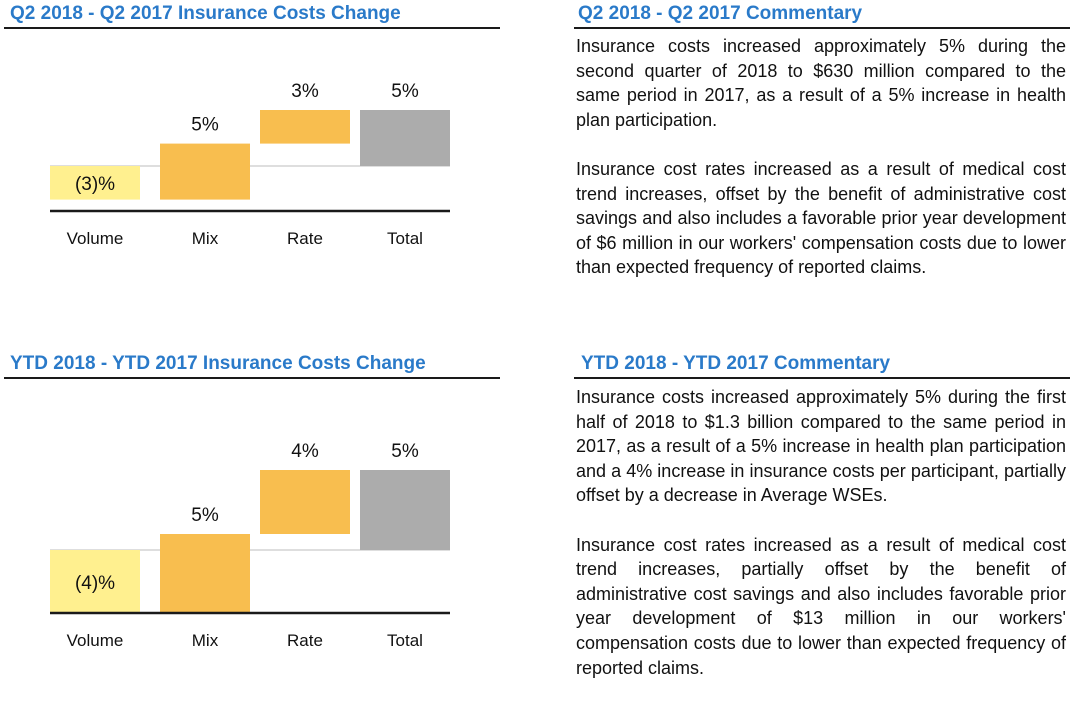 Image resolution: width=1075 pixels, height=710 pixels. I want to click on q2-commentary-rule, so click(822, 28).